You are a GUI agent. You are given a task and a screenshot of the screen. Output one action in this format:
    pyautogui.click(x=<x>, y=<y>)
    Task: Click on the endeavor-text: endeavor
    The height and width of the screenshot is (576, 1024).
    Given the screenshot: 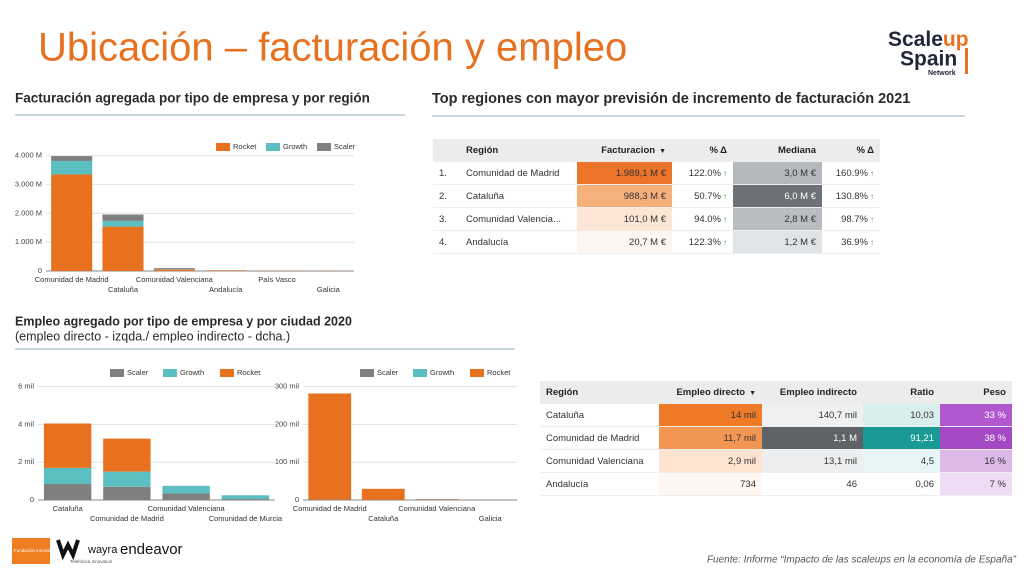 What is the action you would take?
    pyautogui.click(x=151, y=549)
    